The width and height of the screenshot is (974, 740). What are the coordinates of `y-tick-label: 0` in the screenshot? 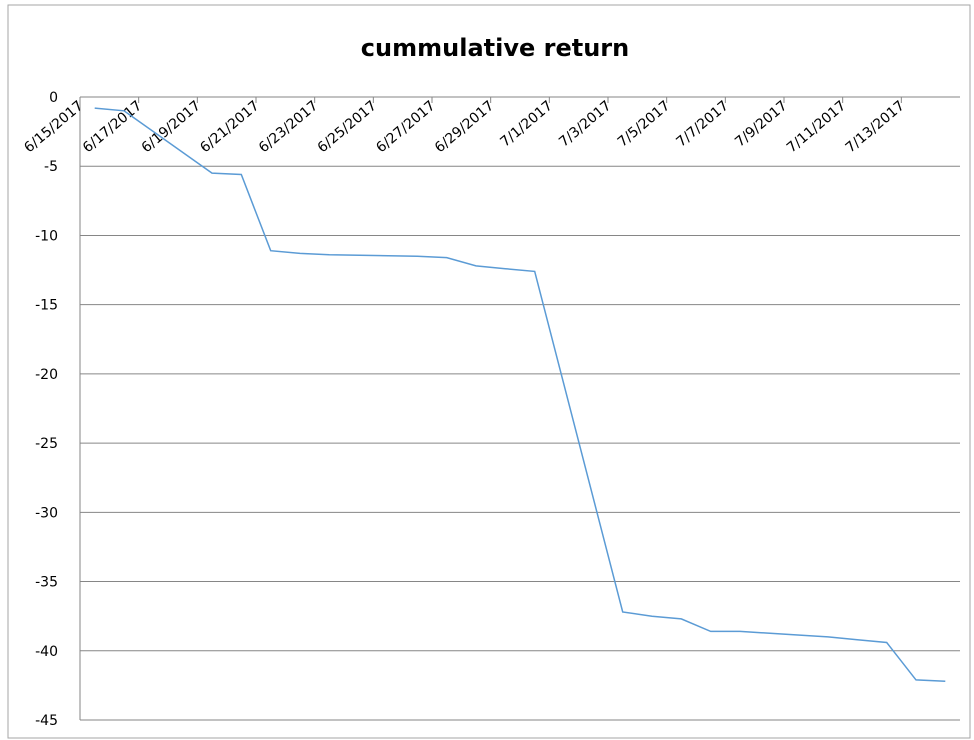 It's located at (53, 98).